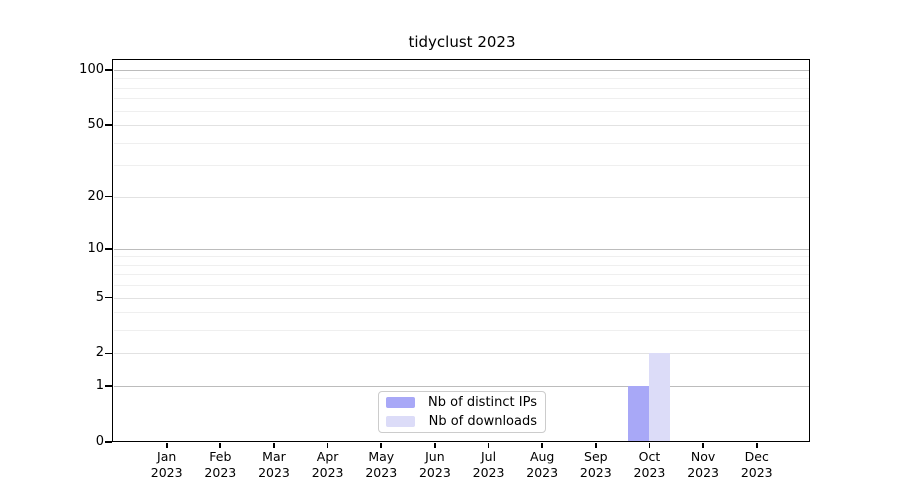 The height and width of the screenshot is (500, 900). Describe the element at coordinates (274, 456) in the screenshot. I see `x-tick-month: Mar` at that location.